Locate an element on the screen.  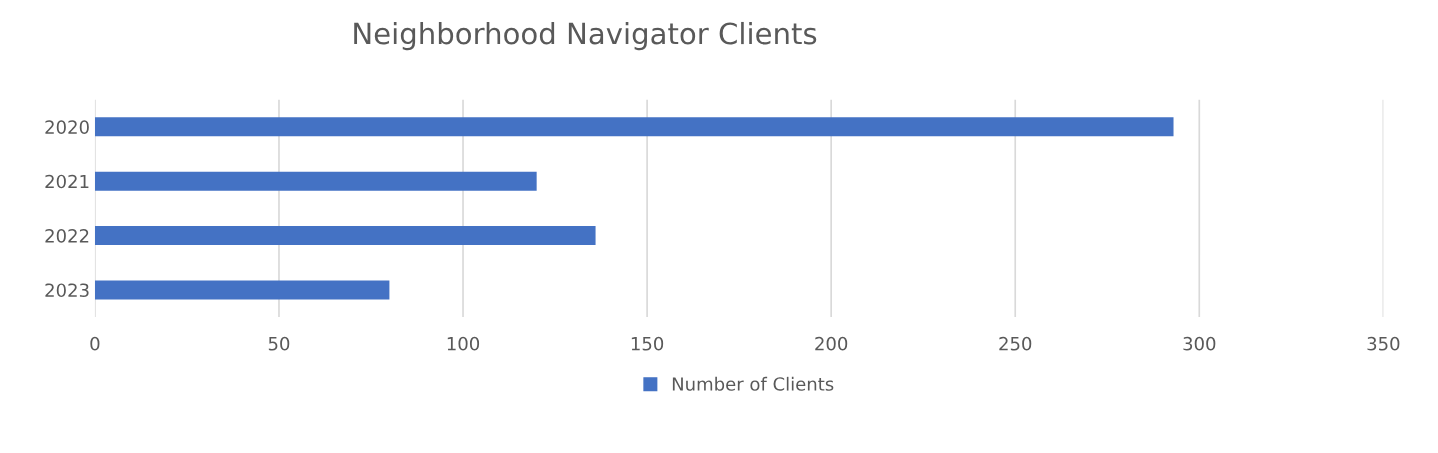
chart-title: Neighborhood Navigator Clients is located at coordinates (585, 36).